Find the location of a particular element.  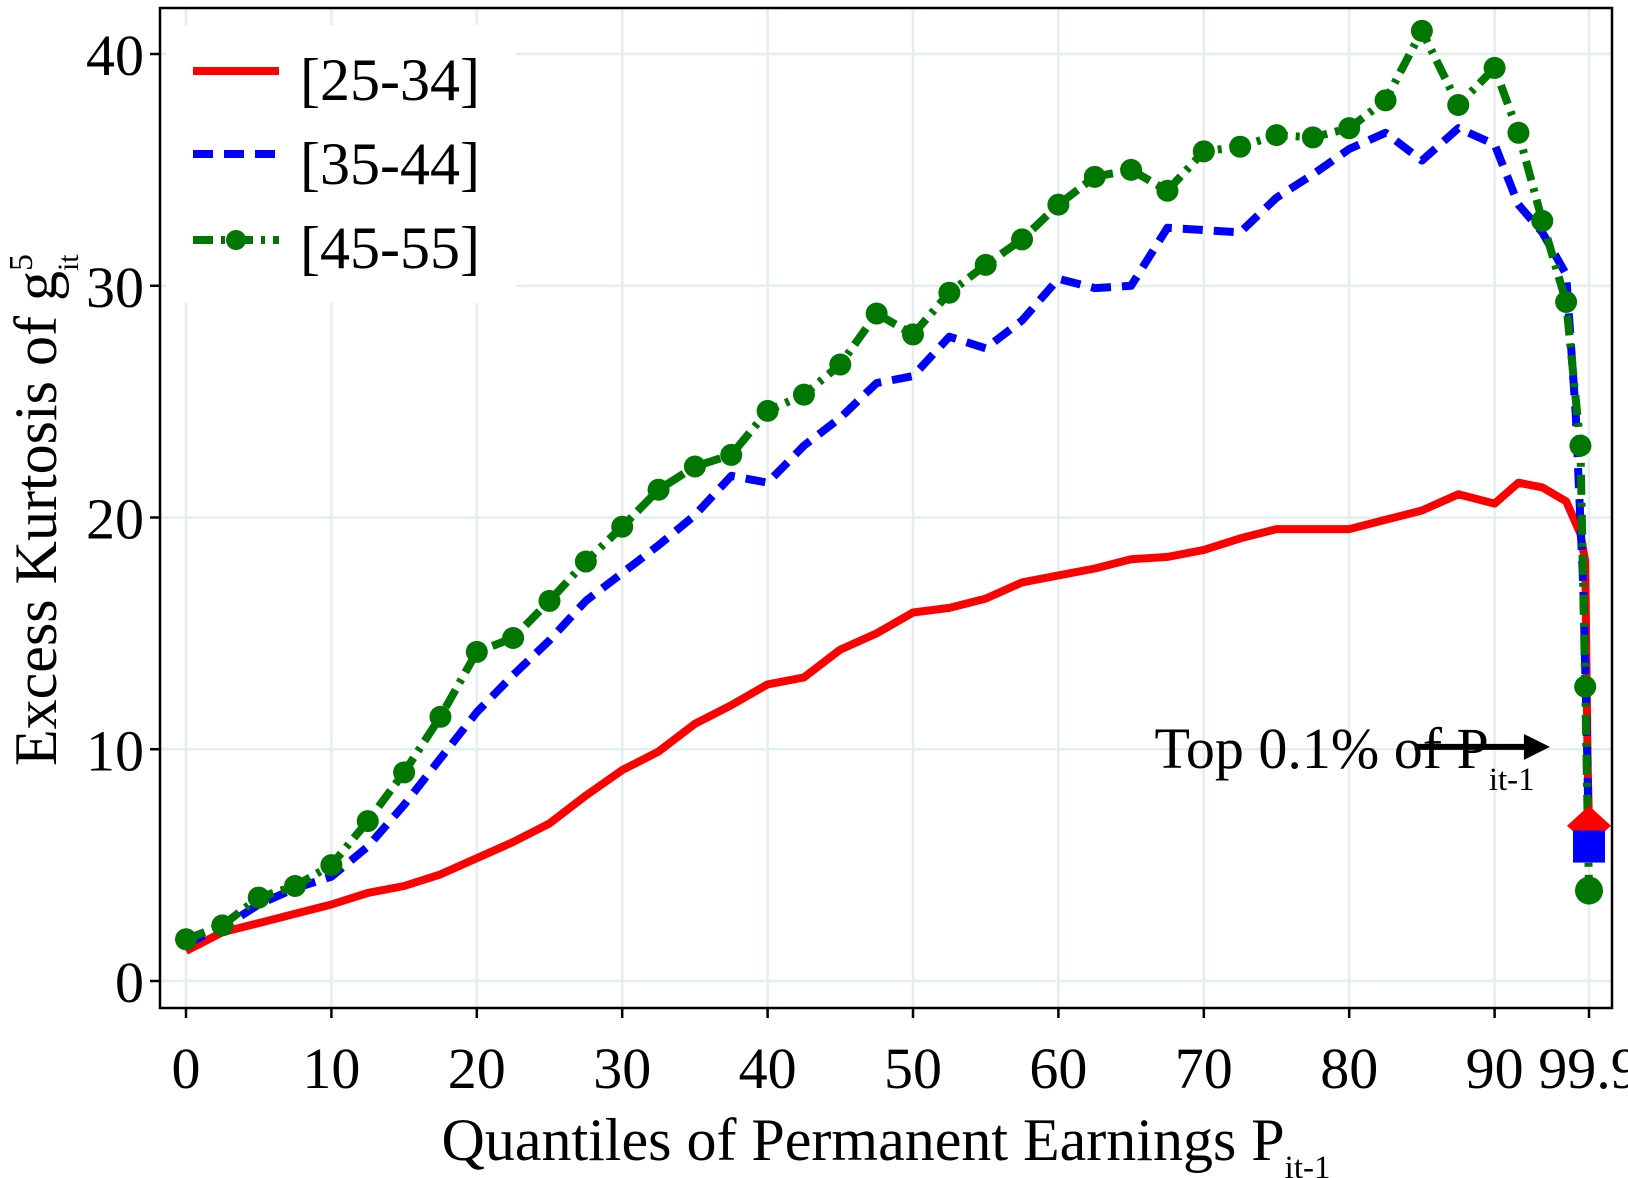

y-axis-label: Excess Kurtosis of g5 it is located at coordinates (44, 510).